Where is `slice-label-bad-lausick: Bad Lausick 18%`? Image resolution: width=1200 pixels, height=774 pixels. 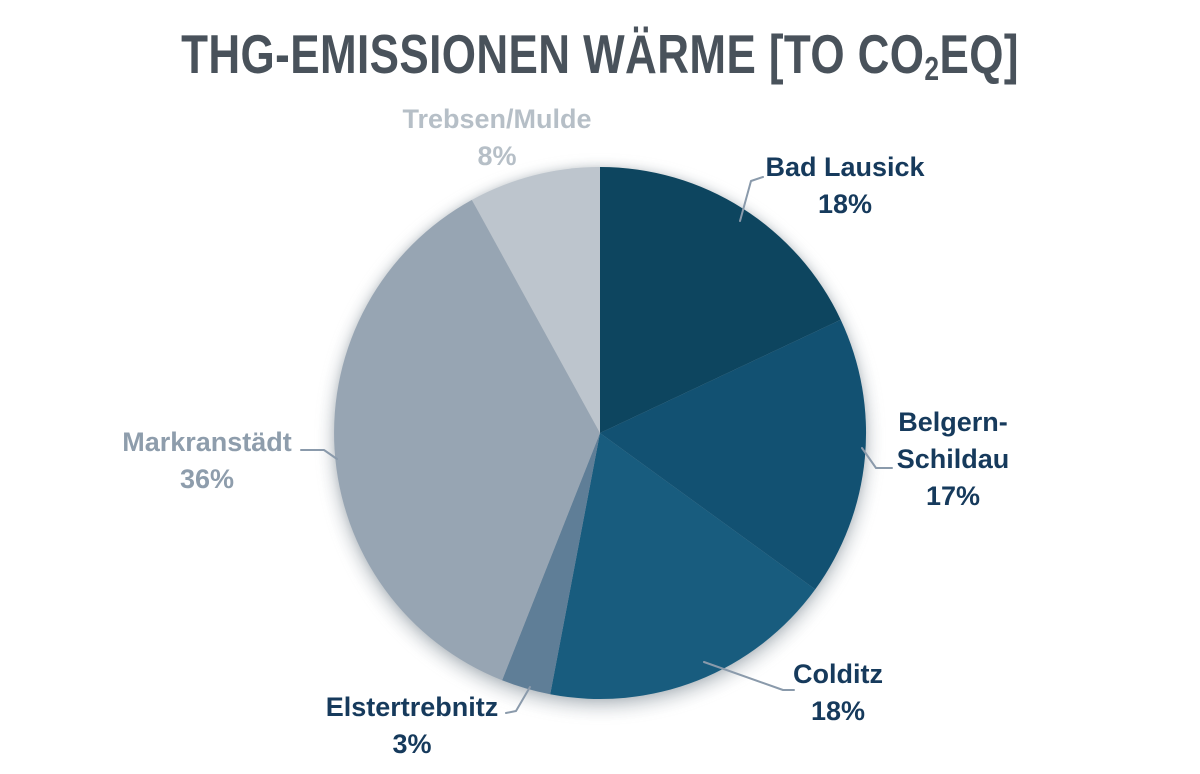 slice-label-bad-lausick: Bad Lausick 18% is located at coordinates (845, 186).